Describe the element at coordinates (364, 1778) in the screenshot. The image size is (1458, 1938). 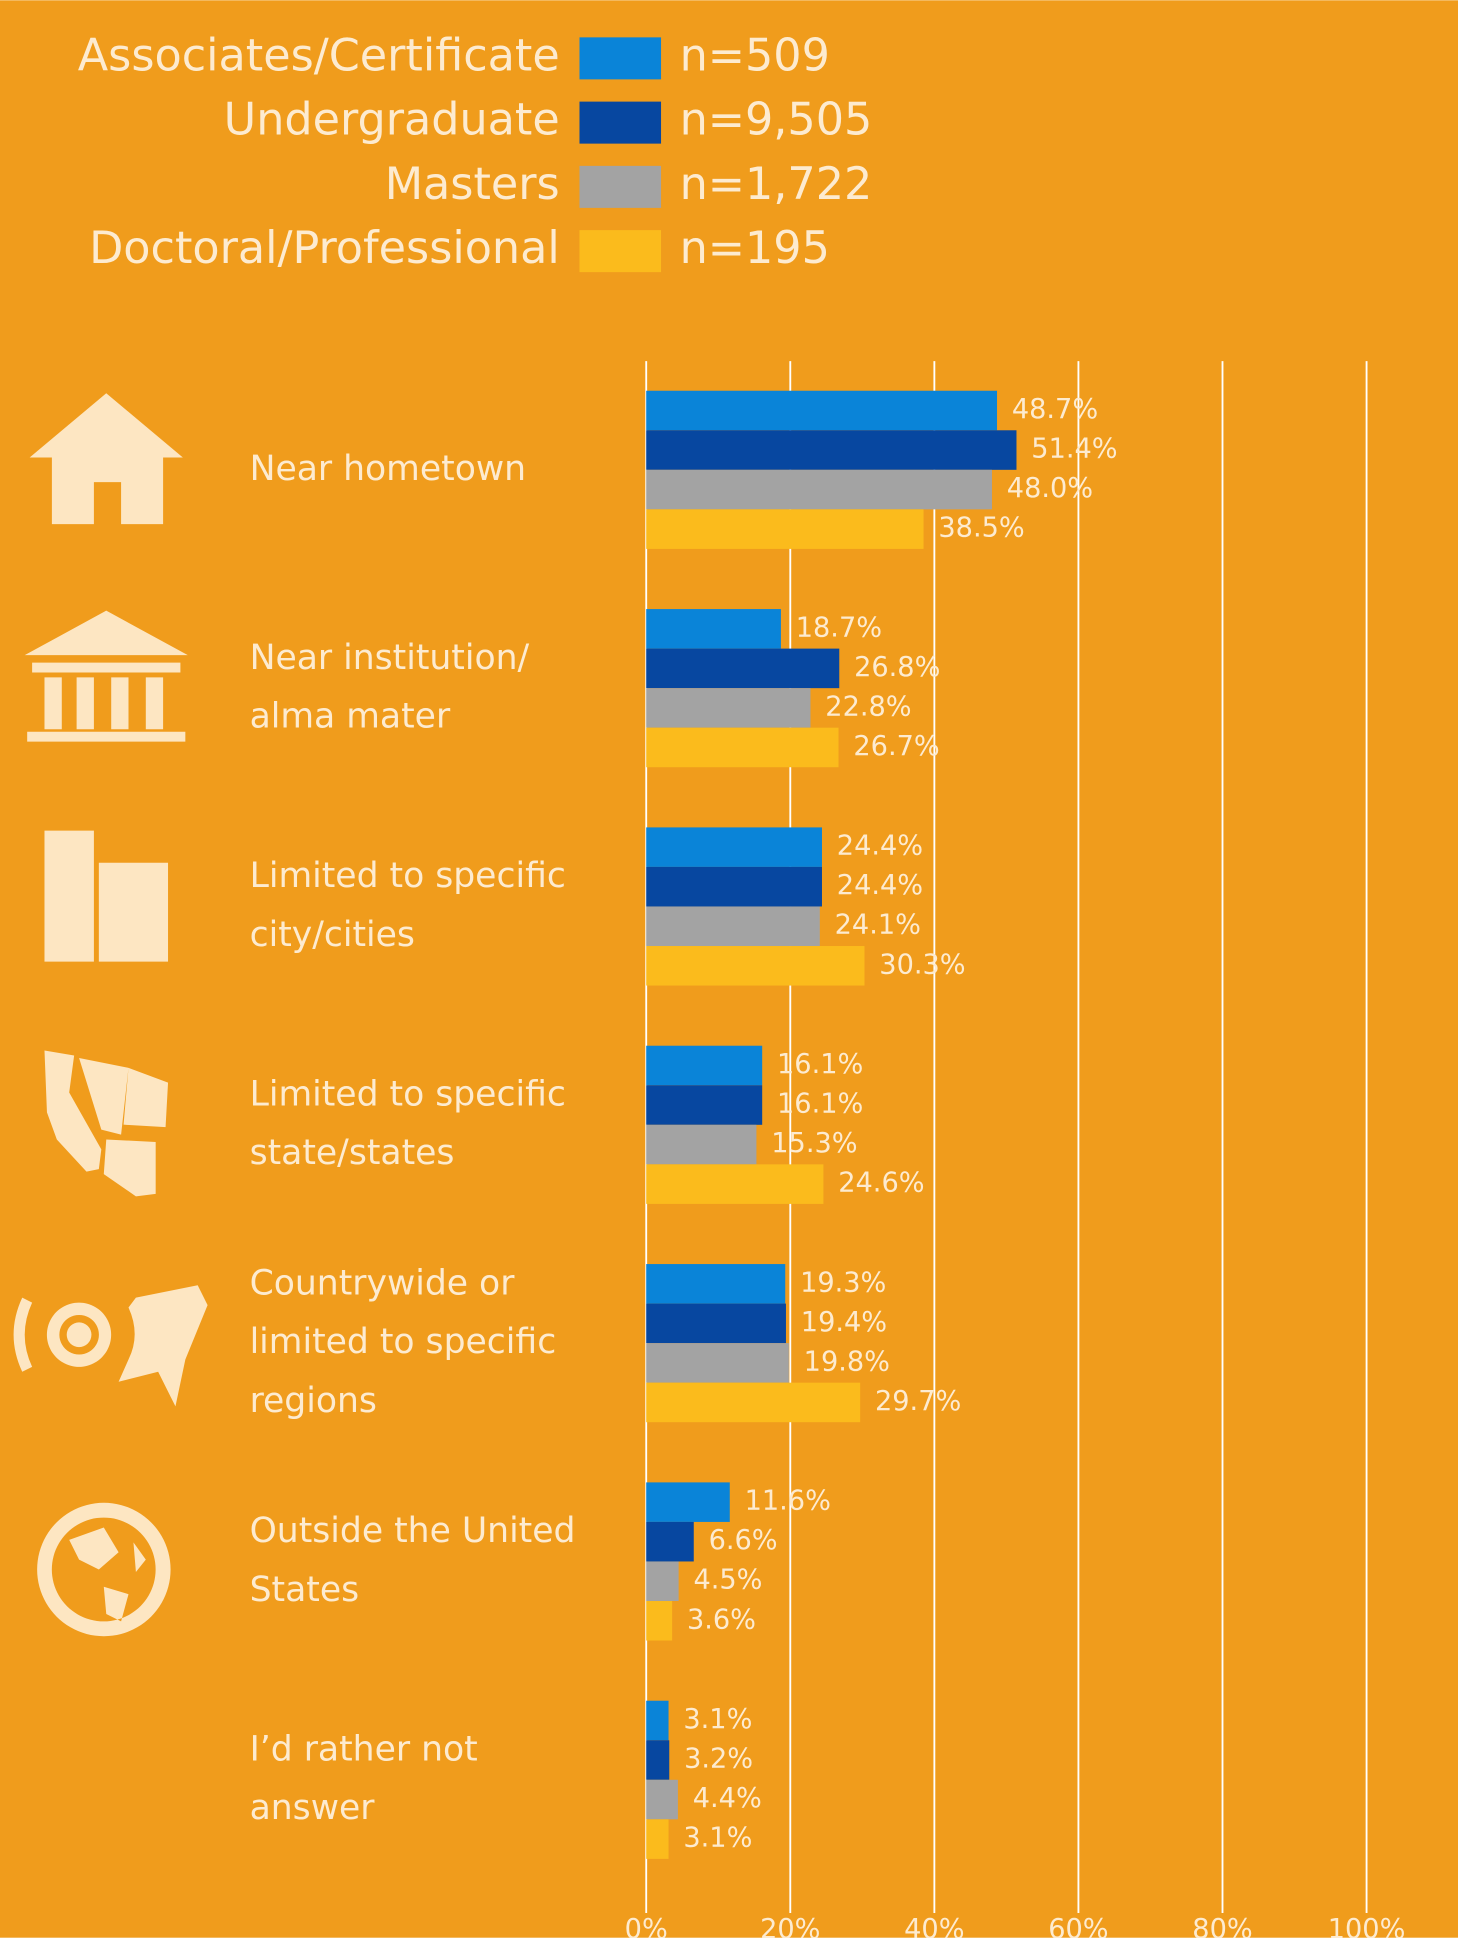
I see `category-label: I’d rather not answer` at that location.